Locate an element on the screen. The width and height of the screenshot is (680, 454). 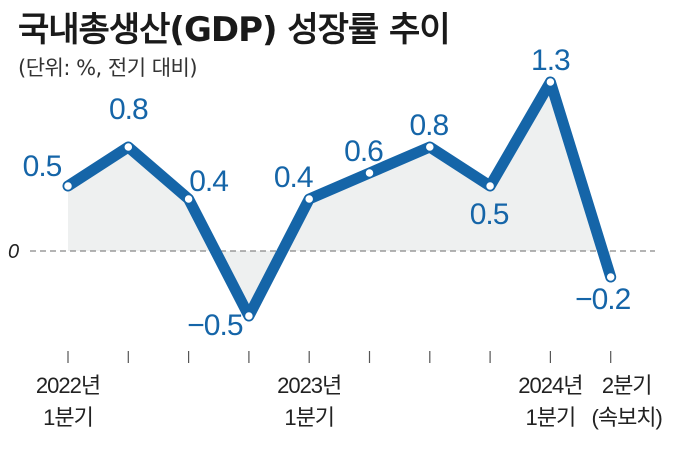
x-tick-label: 2024년 is located at coordinates (550, 385).